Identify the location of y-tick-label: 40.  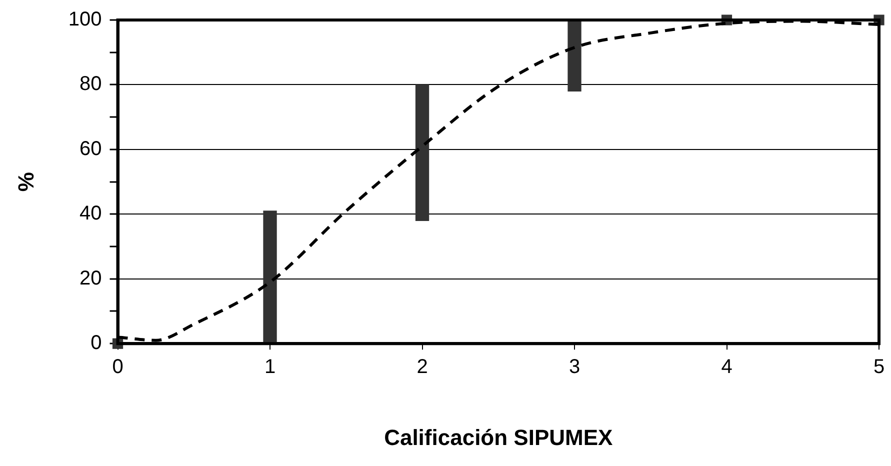
(91, 213).